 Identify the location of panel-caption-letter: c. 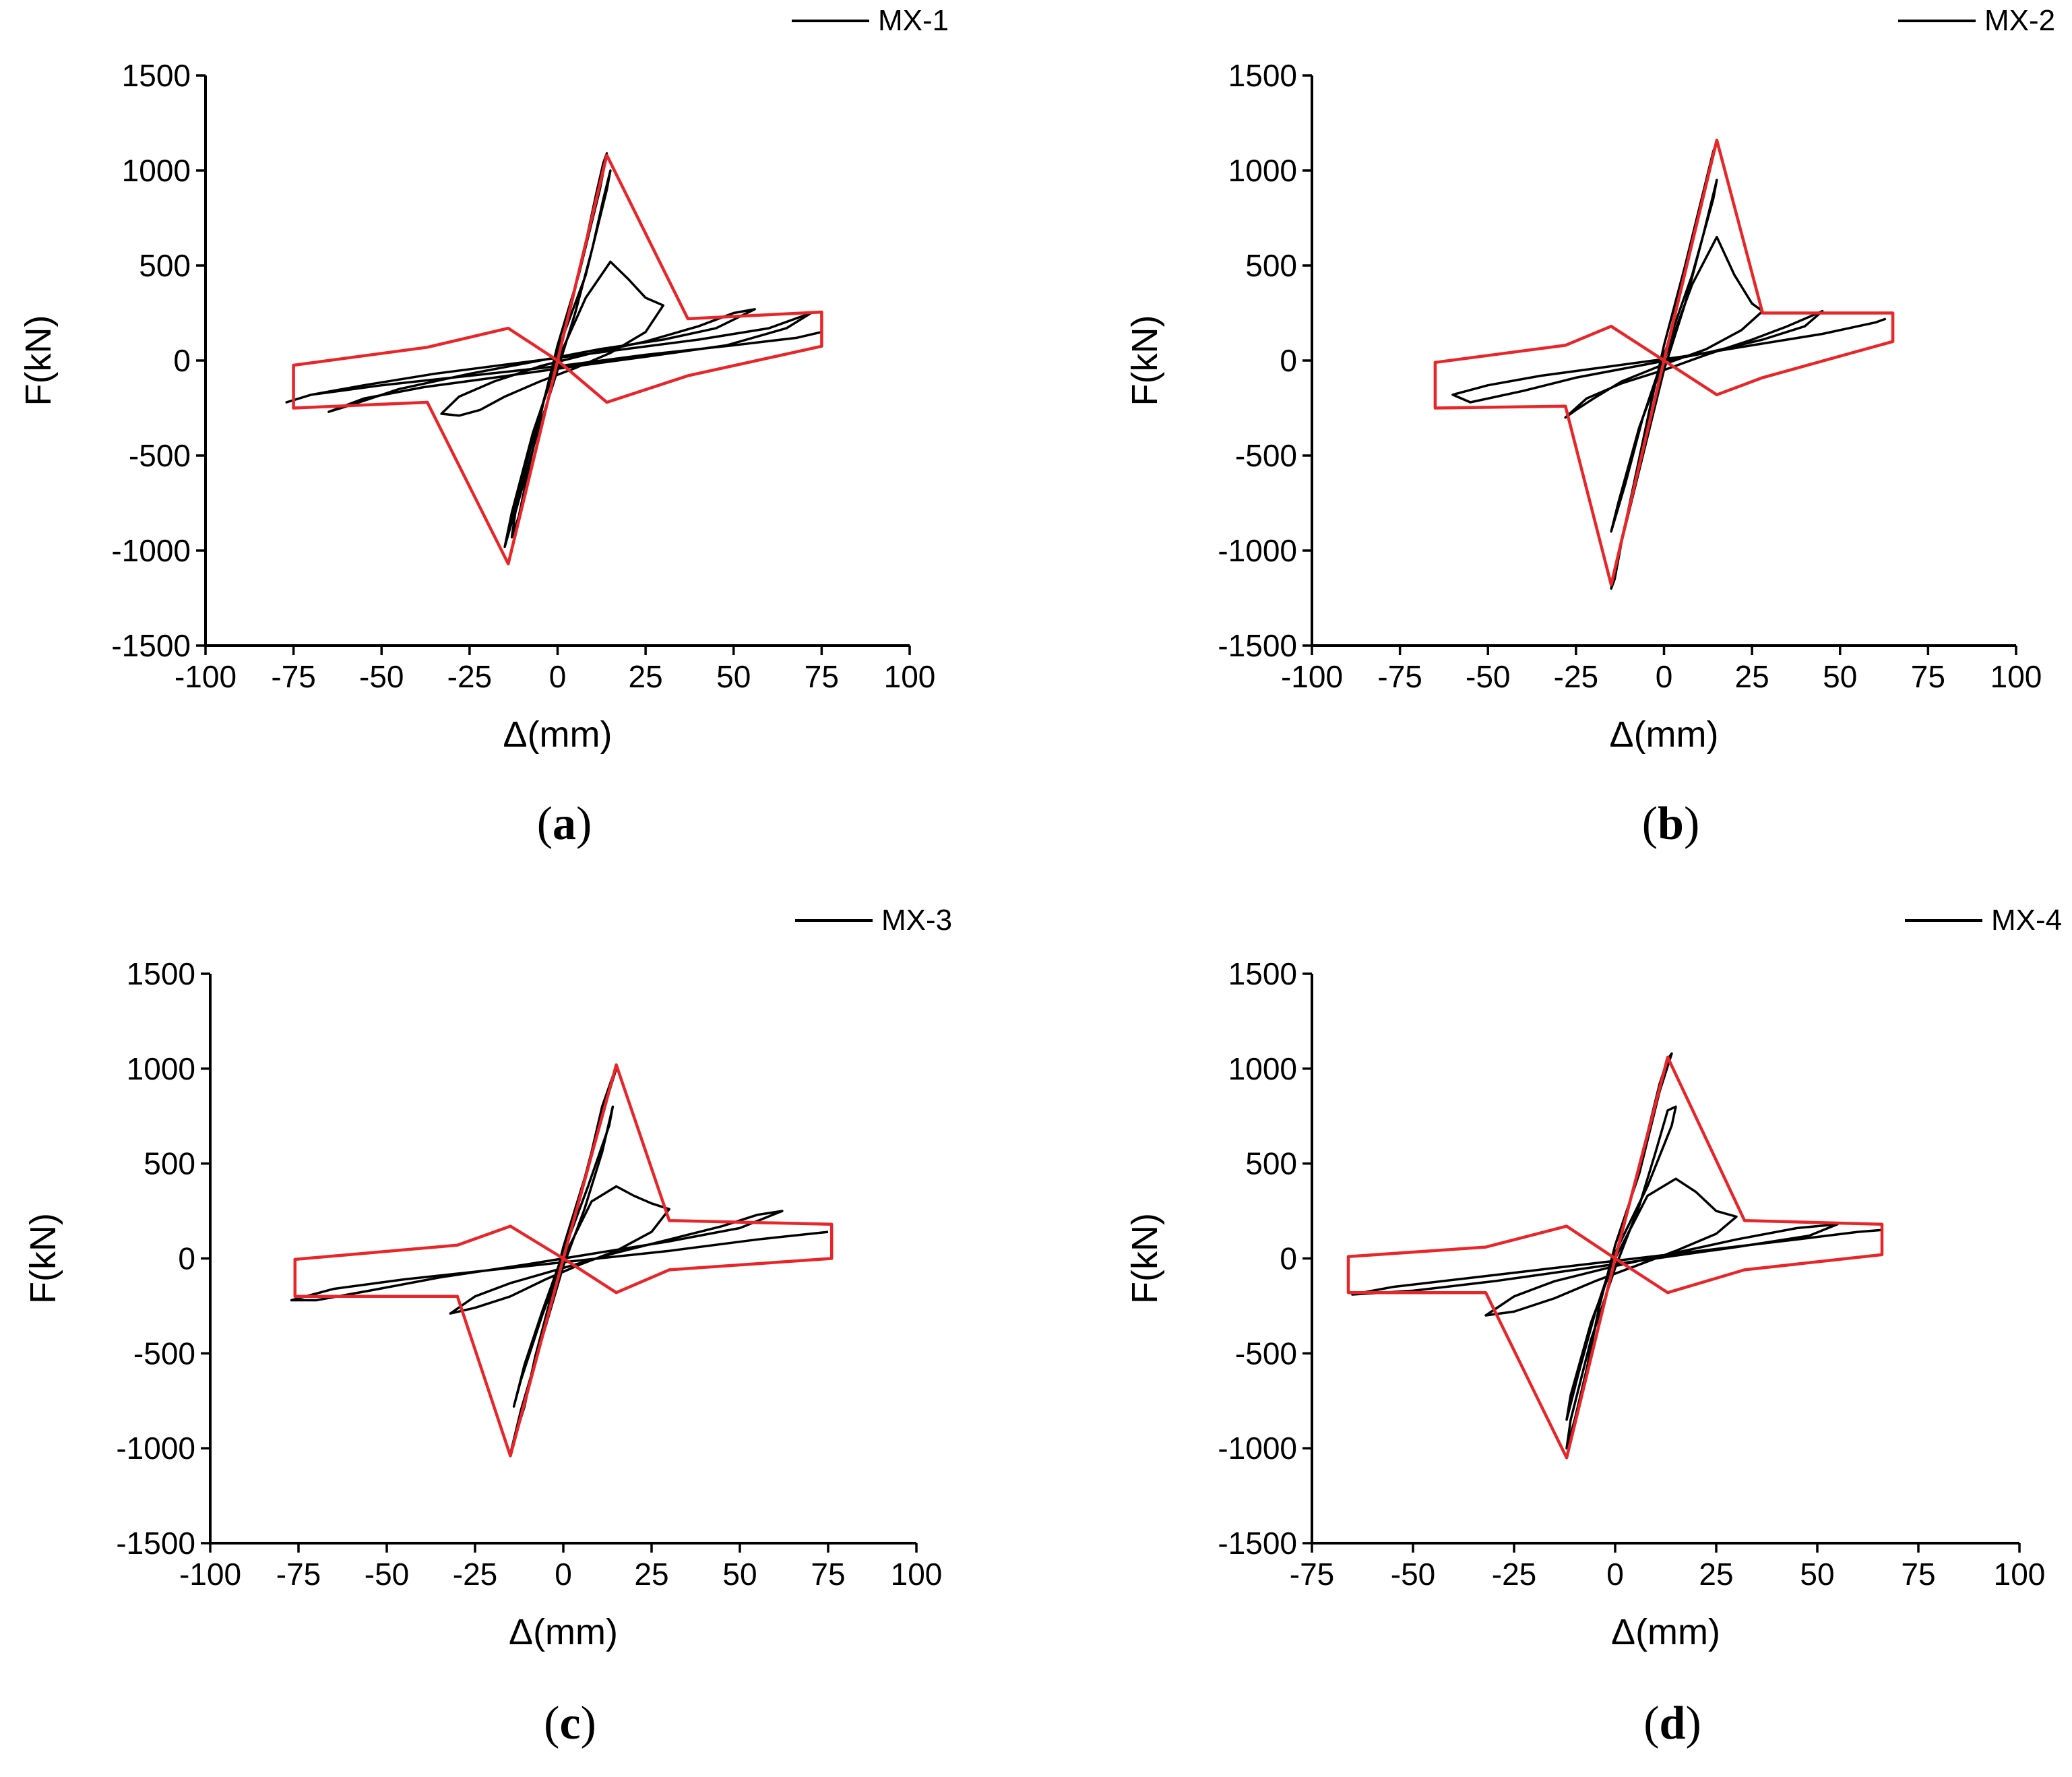
(569, 1723).